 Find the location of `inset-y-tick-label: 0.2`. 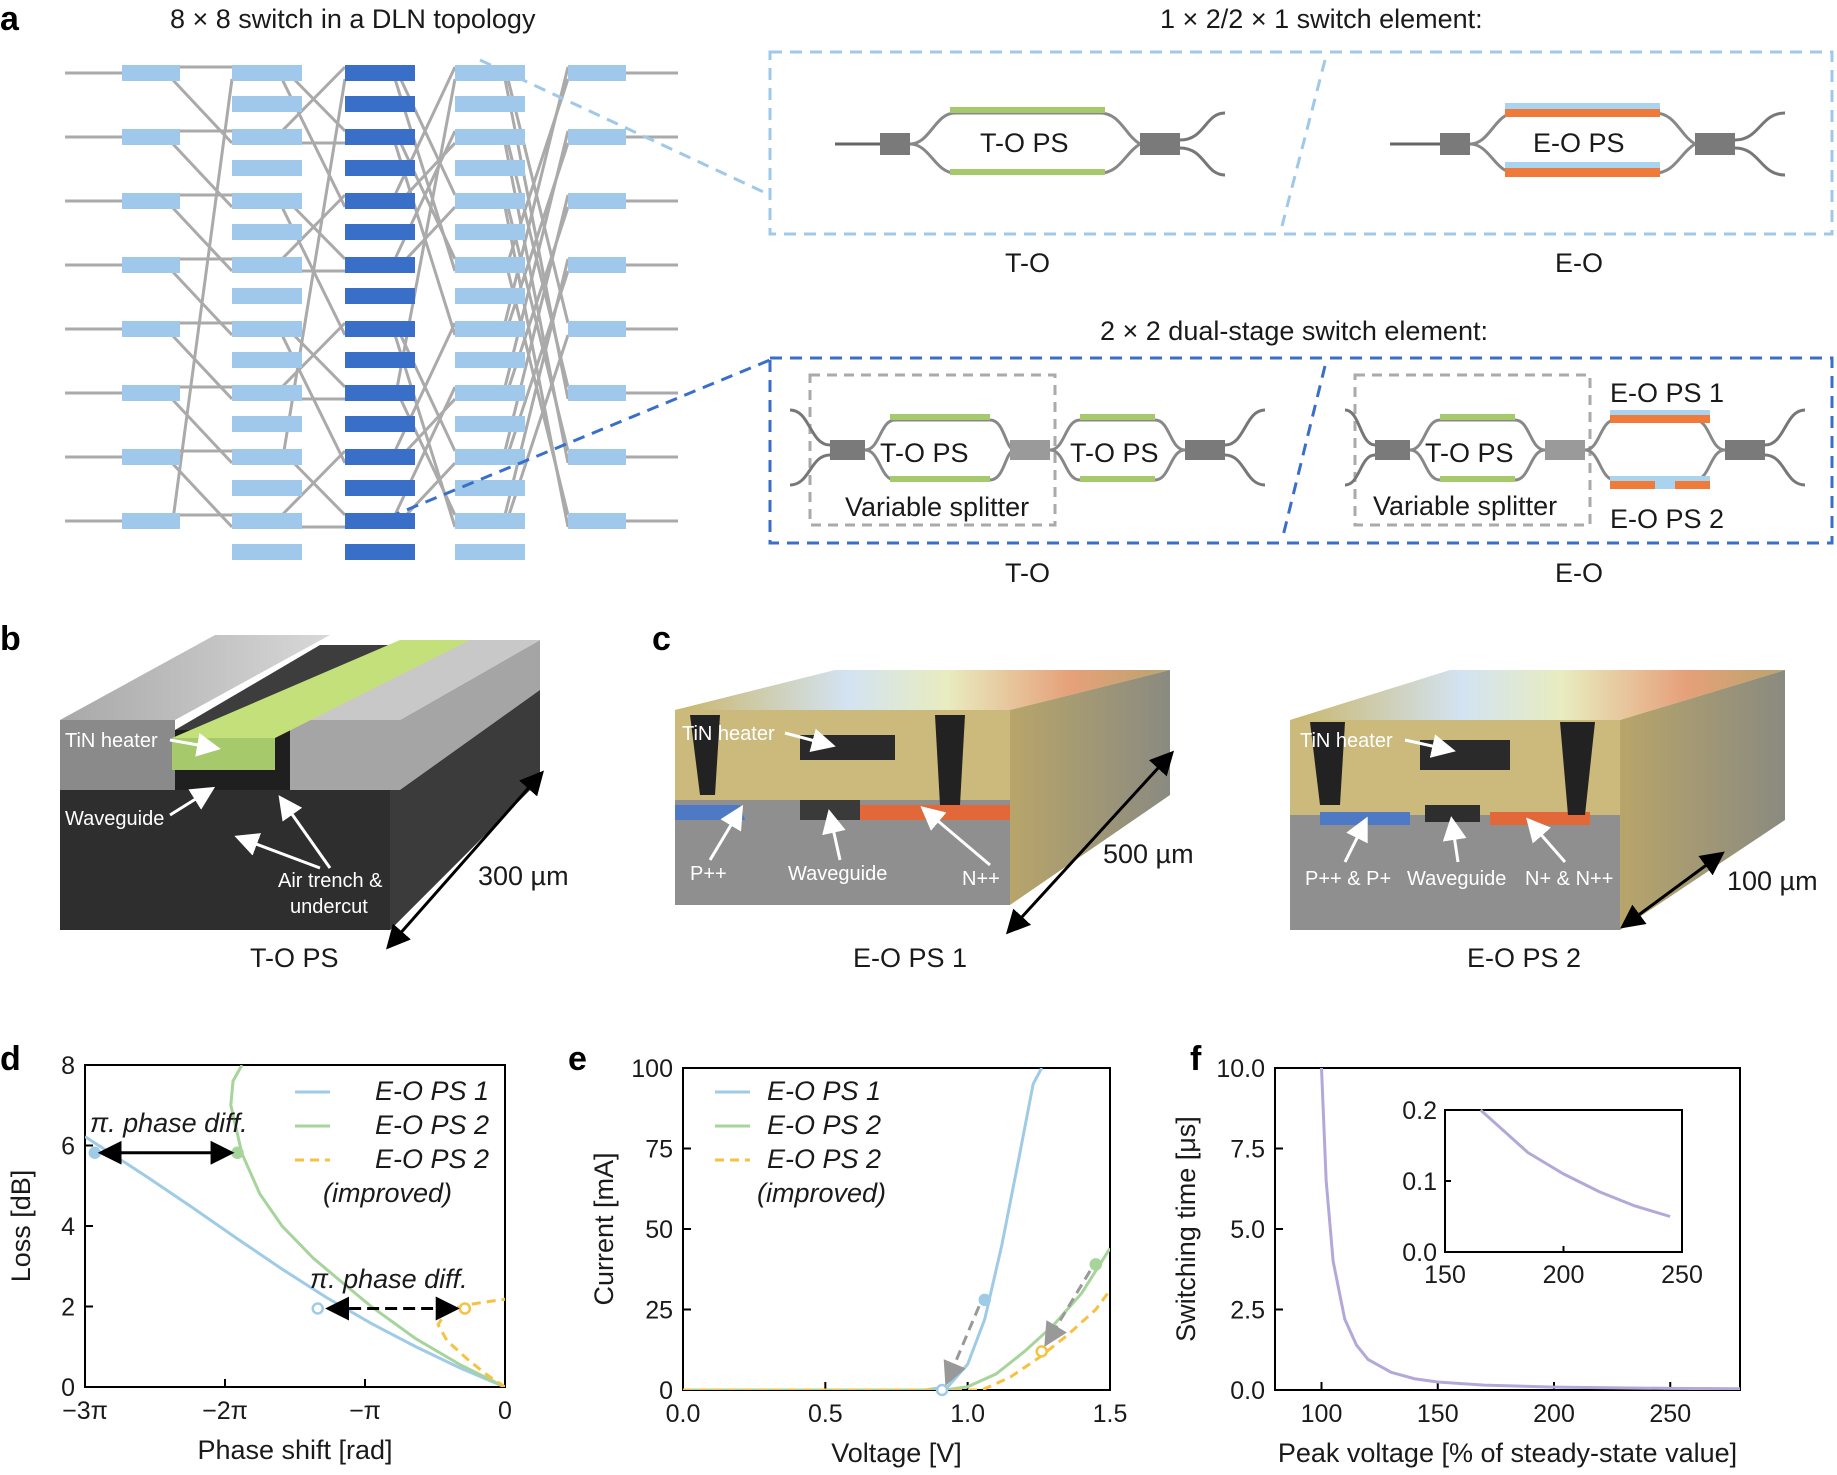

inset-y-tick-label: 0.2 is located at coordinates (1419, 1111).